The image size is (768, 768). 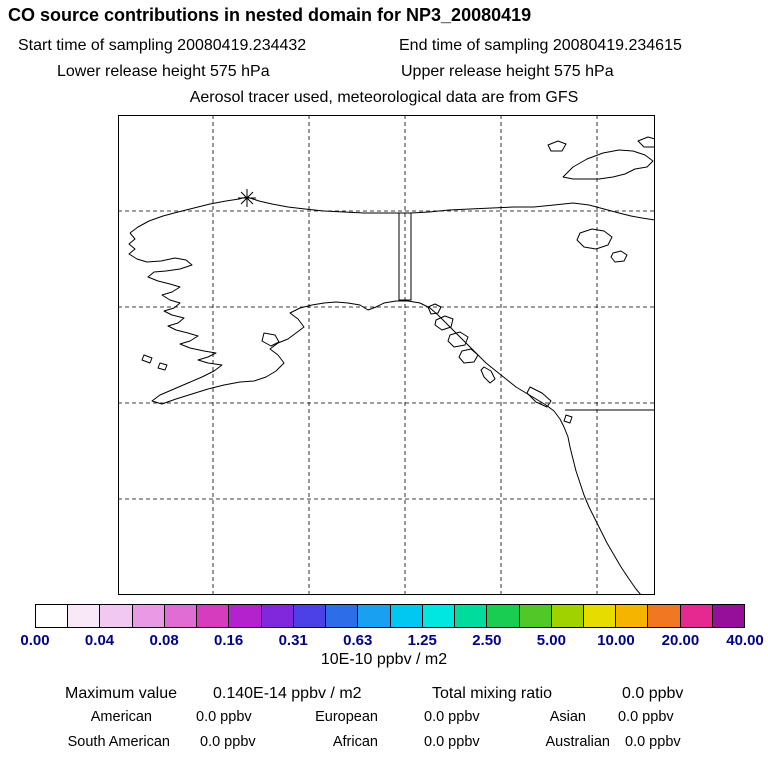 I want to click on release-location-star-icon, so click(x=247, y=198).